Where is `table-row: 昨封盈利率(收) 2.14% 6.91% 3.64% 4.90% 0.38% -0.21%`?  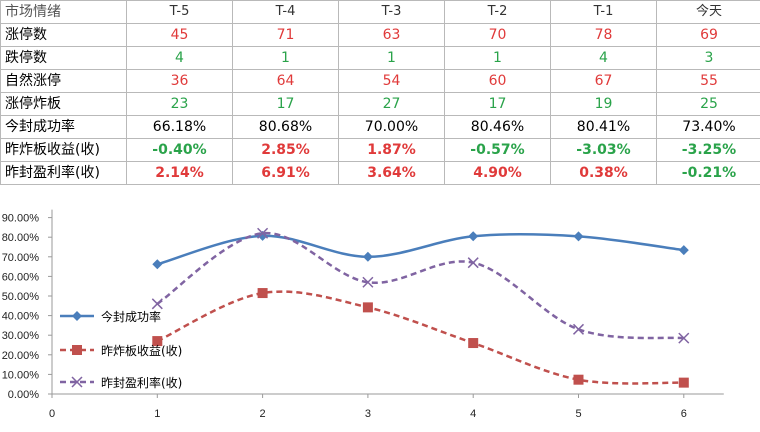
table-row: 昨封盈利率(收) 2.14% 6.91% 3.64% 4.90% 0.38% -0.21% is located at coordinates (380, 173).